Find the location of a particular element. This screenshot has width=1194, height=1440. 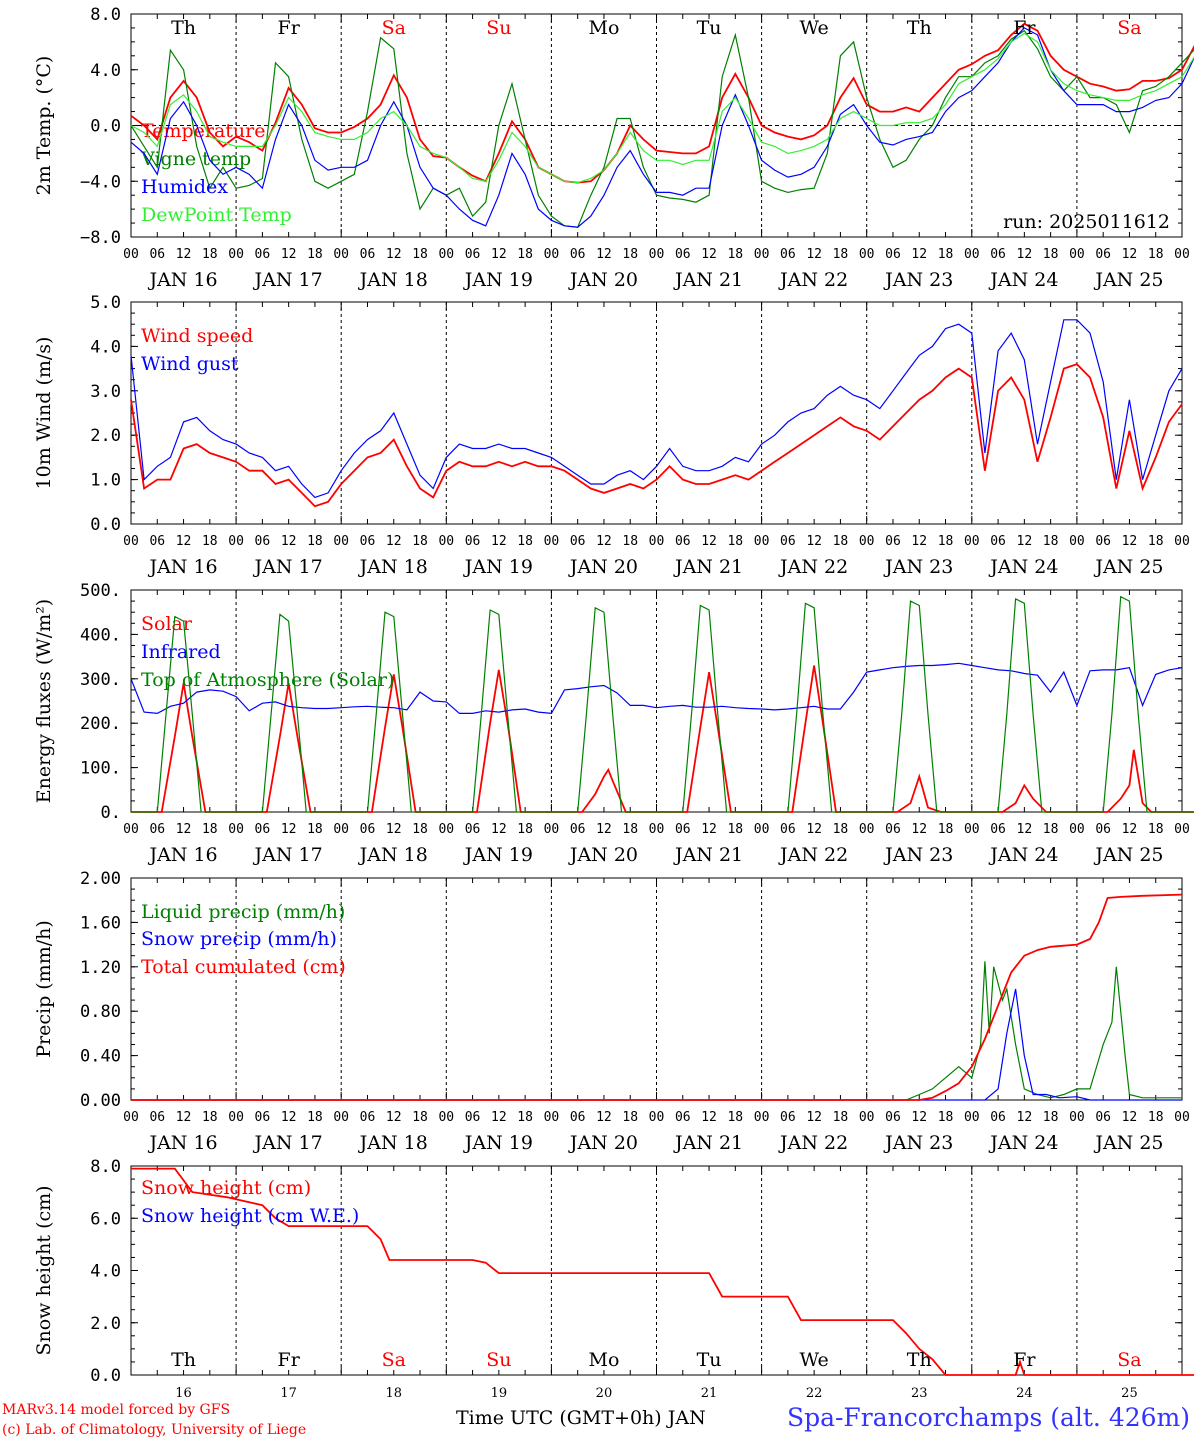

series-line-wind-speed is located at coordinates (656, 435).